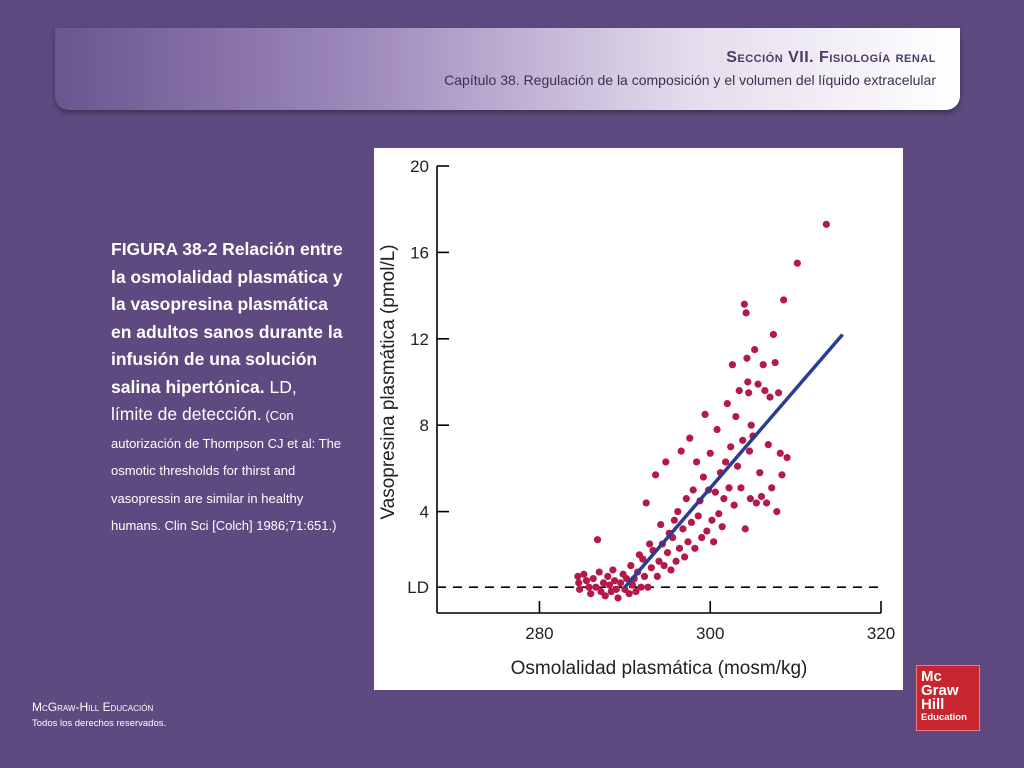 This screenshot has width=1024, height=768. Describe the element at coordinates (418, 587) in the screenshot. I see `detection-limit-label: LD` at that location.